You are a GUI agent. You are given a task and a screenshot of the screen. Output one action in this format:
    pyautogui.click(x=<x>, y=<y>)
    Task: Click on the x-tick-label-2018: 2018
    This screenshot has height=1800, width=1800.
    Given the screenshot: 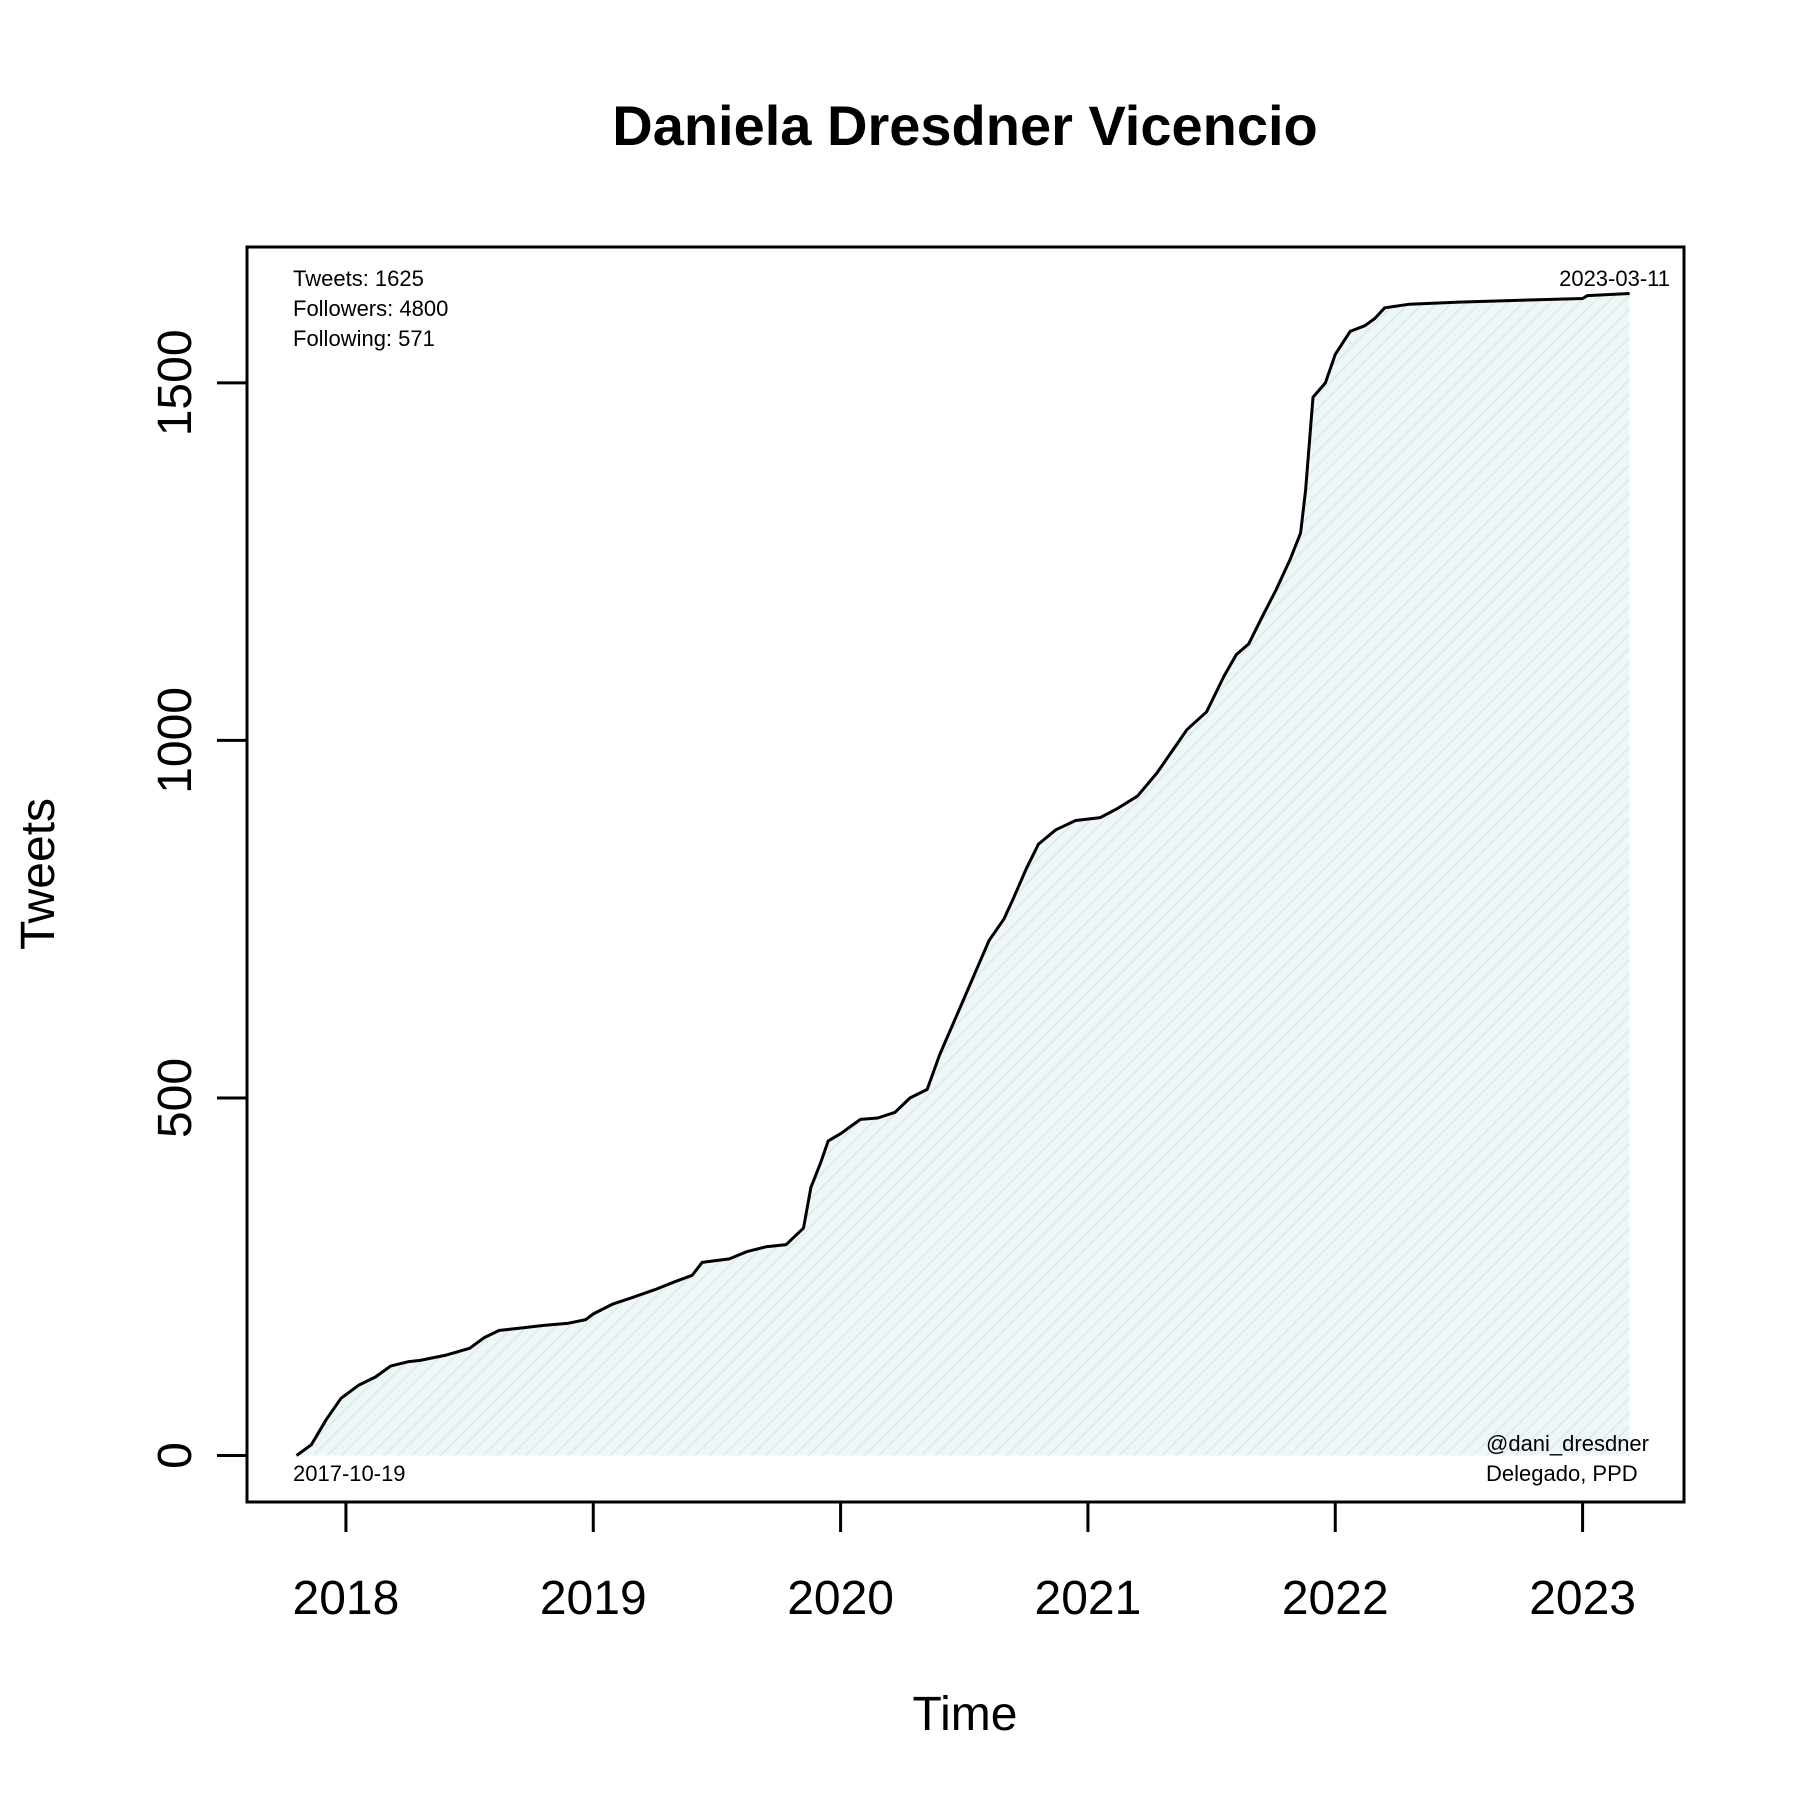 What is the action you would take?
    pyautogui.click(x=346, y=1598)
    